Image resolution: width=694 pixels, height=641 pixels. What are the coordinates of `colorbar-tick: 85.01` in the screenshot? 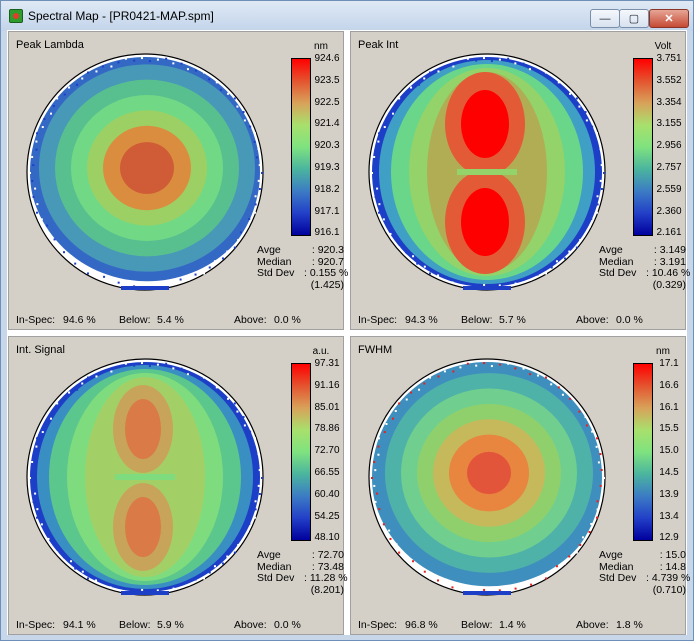 It's located at (327, 407).